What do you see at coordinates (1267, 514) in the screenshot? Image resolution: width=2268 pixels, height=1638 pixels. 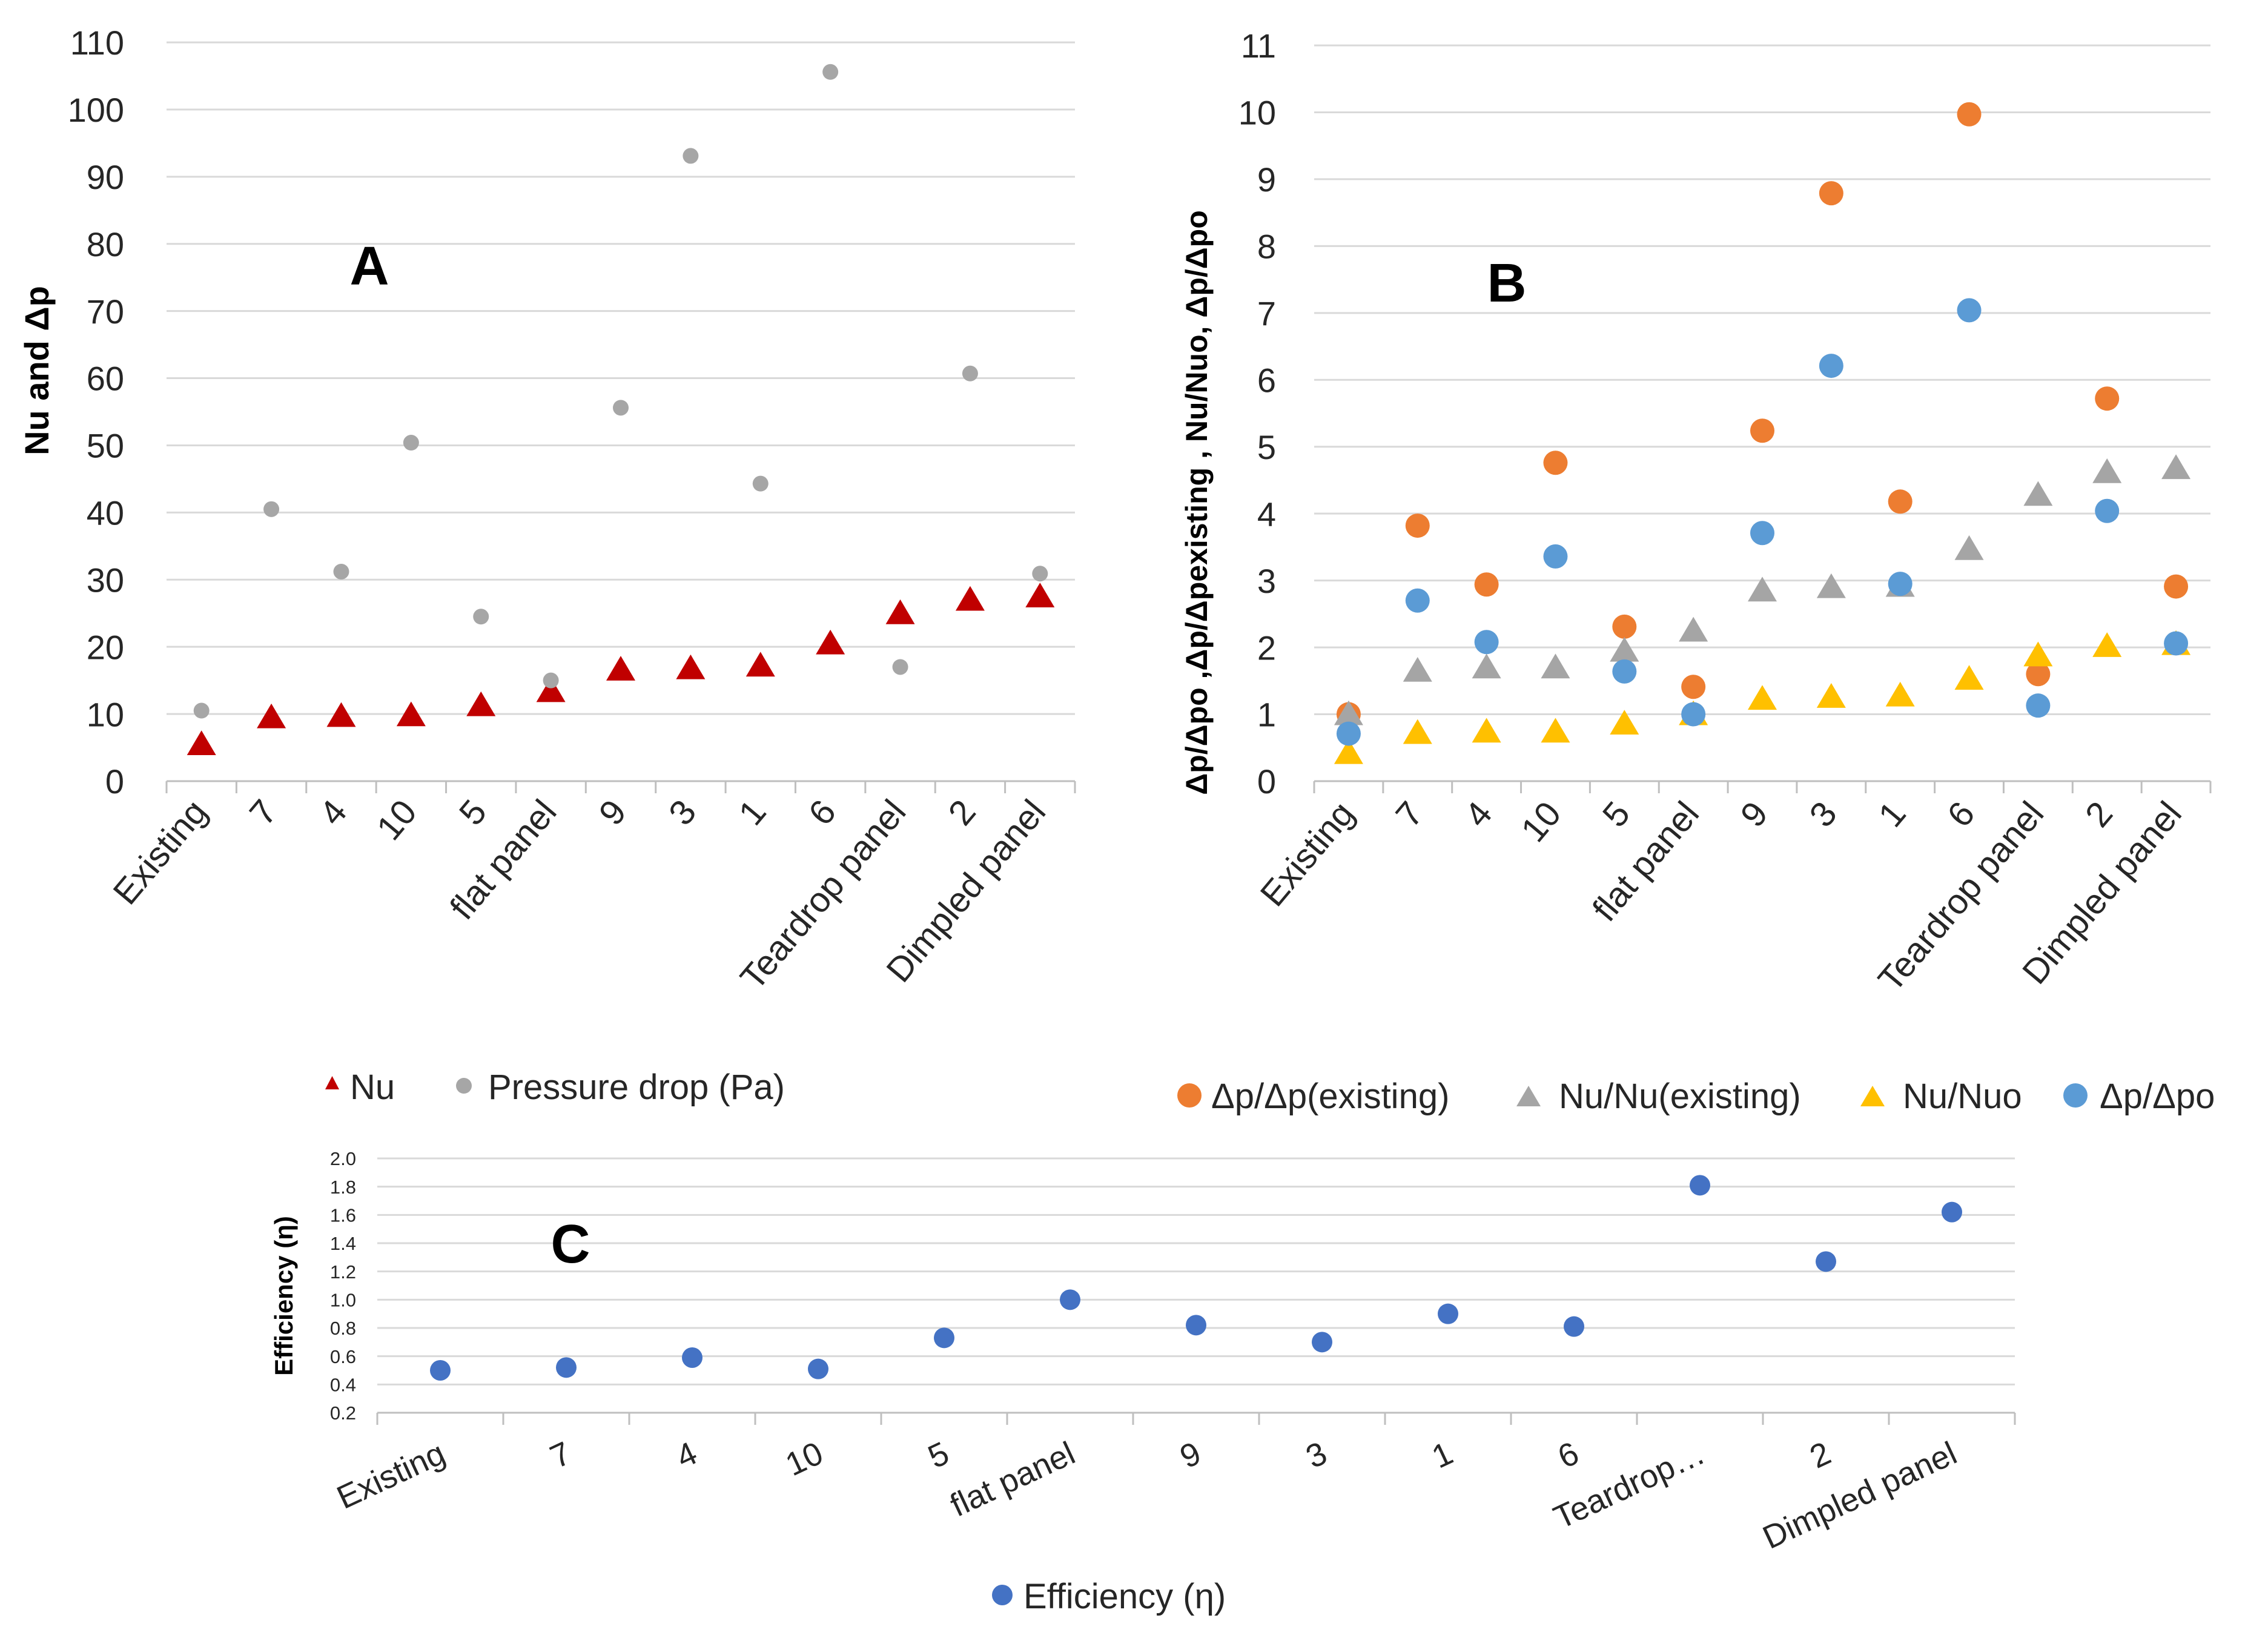 I see `chart-b-y-tick-label: 4` at bounding box center [1267, 514].